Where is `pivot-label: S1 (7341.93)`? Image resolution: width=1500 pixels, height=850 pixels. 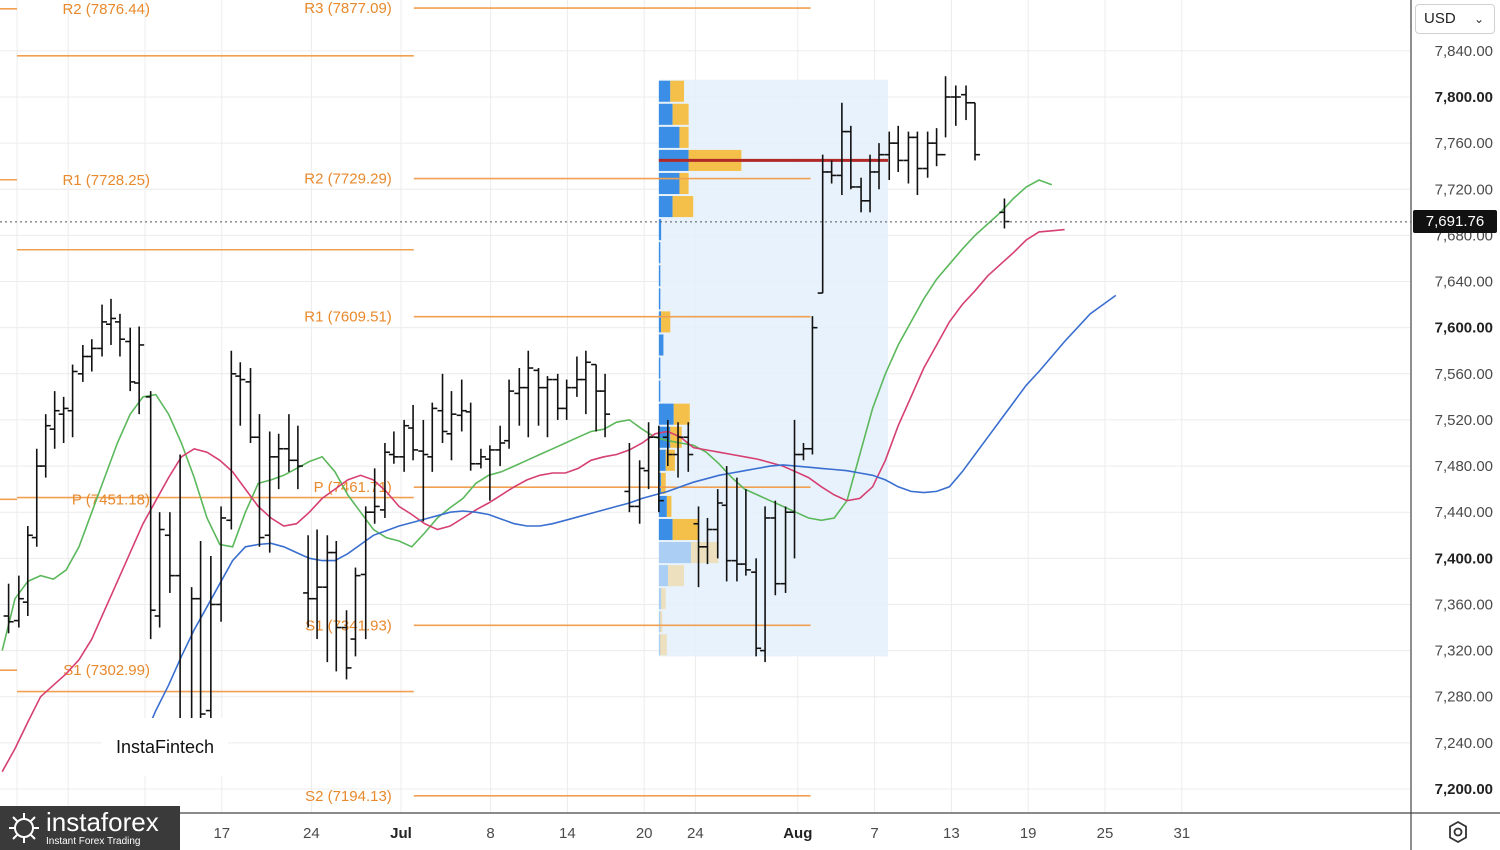
pivot-label: S1 (7341.93) is located at coordinates (348, 625).